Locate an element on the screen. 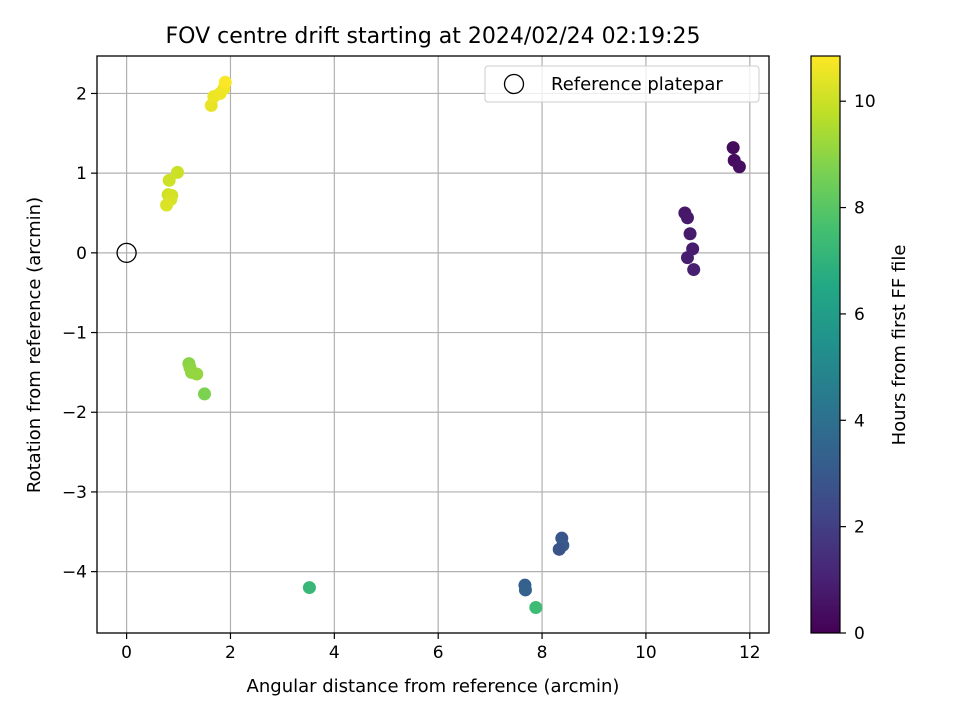  colorbar-label: Hours from first FF file is located at coordinates (899, 345).